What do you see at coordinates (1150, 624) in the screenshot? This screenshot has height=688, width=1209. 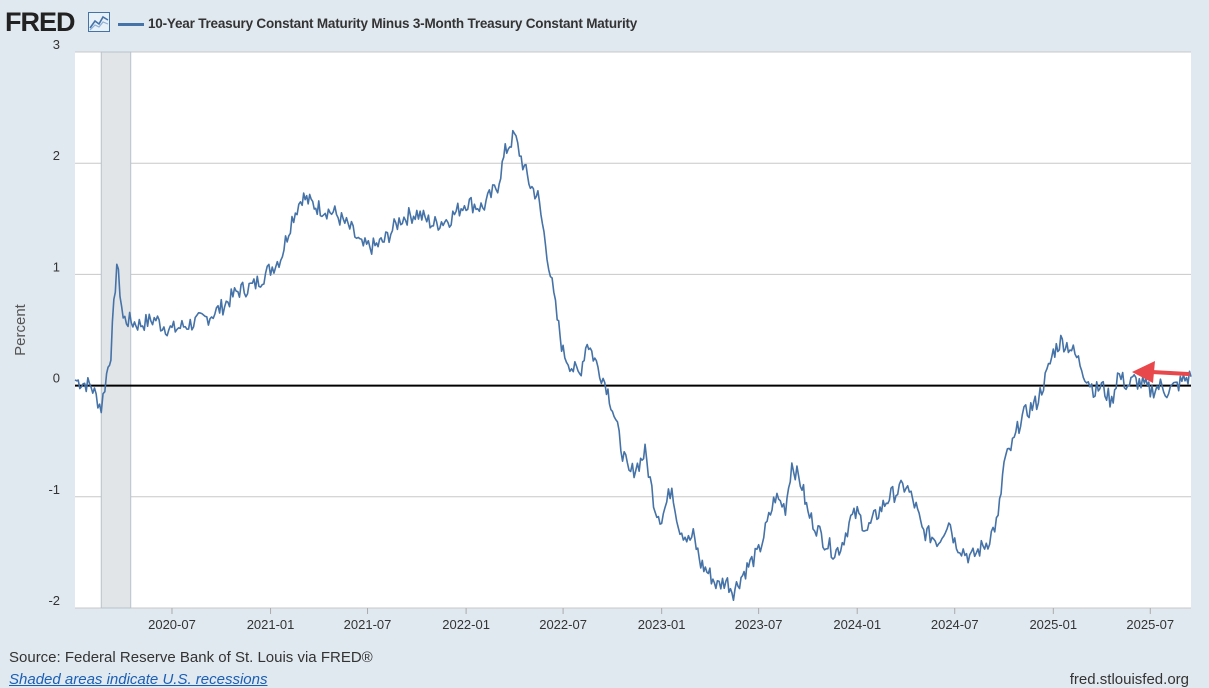 I see `x-tick-label: 2025-07` at bounding box center [1150, 624].